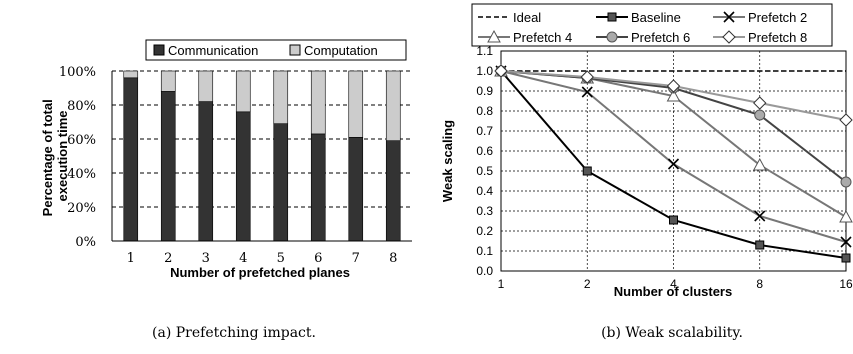  I want to click on x-axis-title-a: Number of prefetched planes, so click(260, 272).